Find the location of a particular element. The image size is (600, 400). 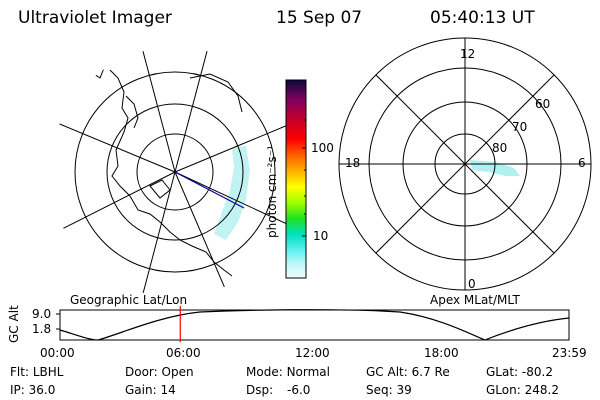

timeline-xtick-2359: 23:59 is located at coordinates (569, 353).